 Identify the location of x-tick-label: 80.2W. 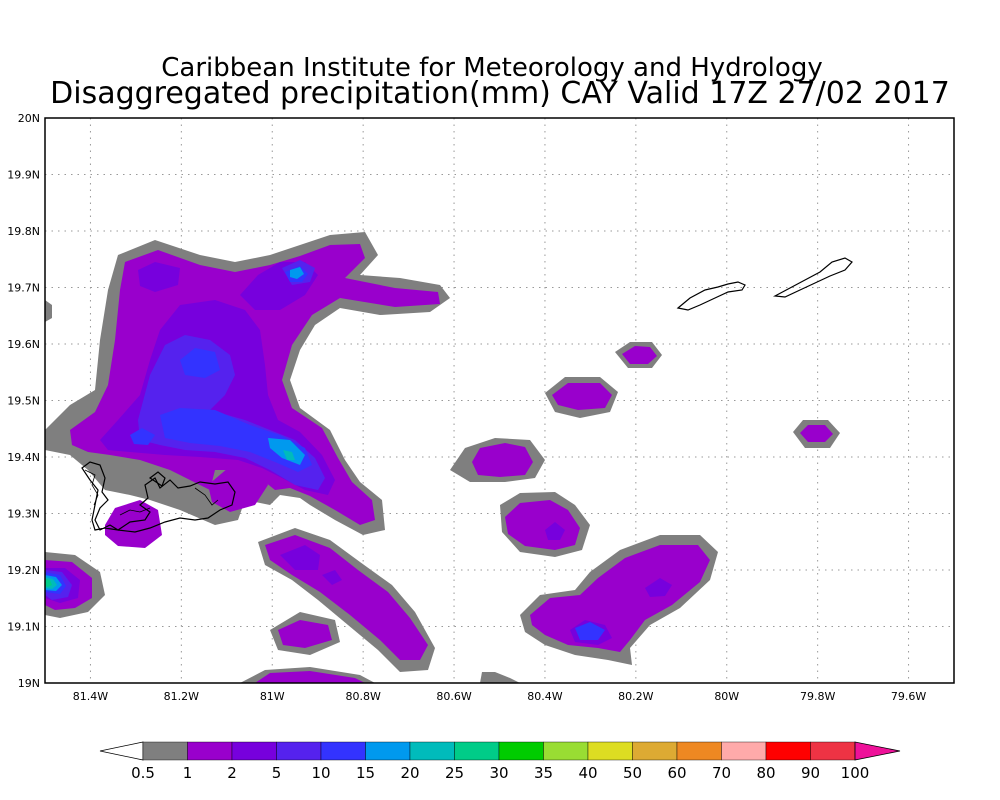
(635, 696).